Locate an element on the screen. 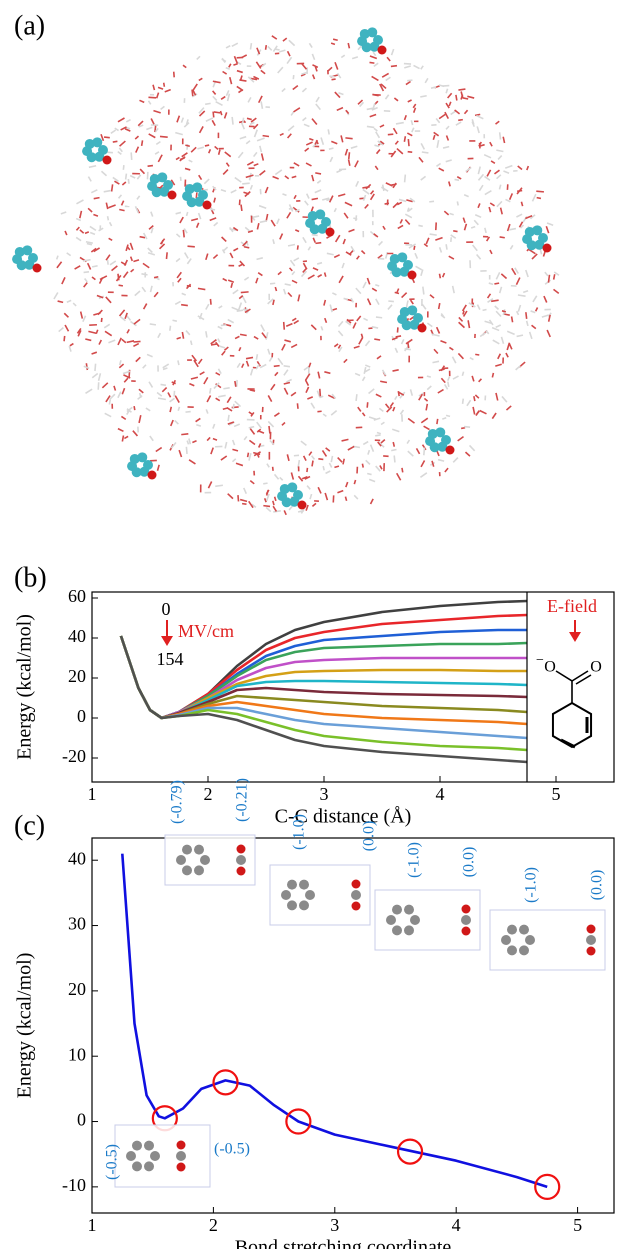  solute-atom is located at coordinates (537, 230).